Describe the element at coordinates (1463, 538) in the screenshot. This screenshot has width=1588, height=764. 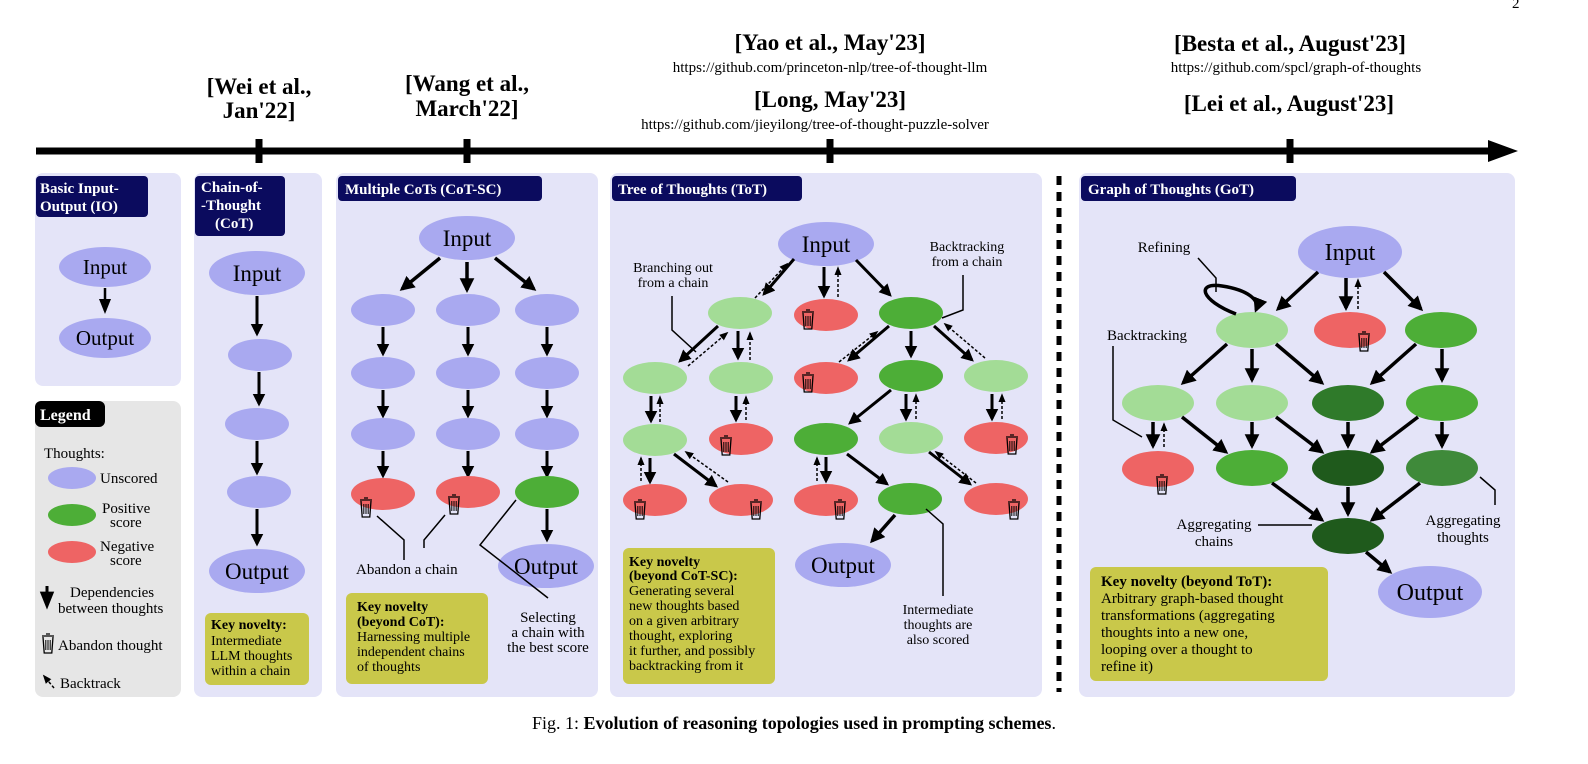
I see `got-agg-thoughts-2: thoughts` at that location.